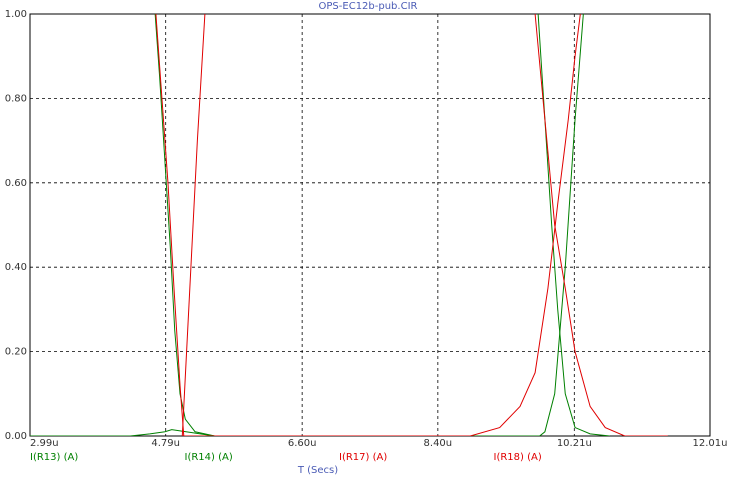 The image size is (737, 481). What do you see at coordinates (165, 443) in the screenshot?
I see `x-tick-label: 4.79u` at bounding box center [165, 443].